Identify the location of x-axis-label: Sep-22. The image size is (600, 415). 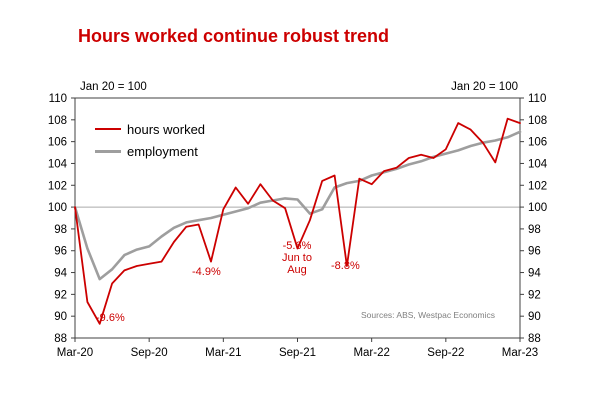
(445, 353).